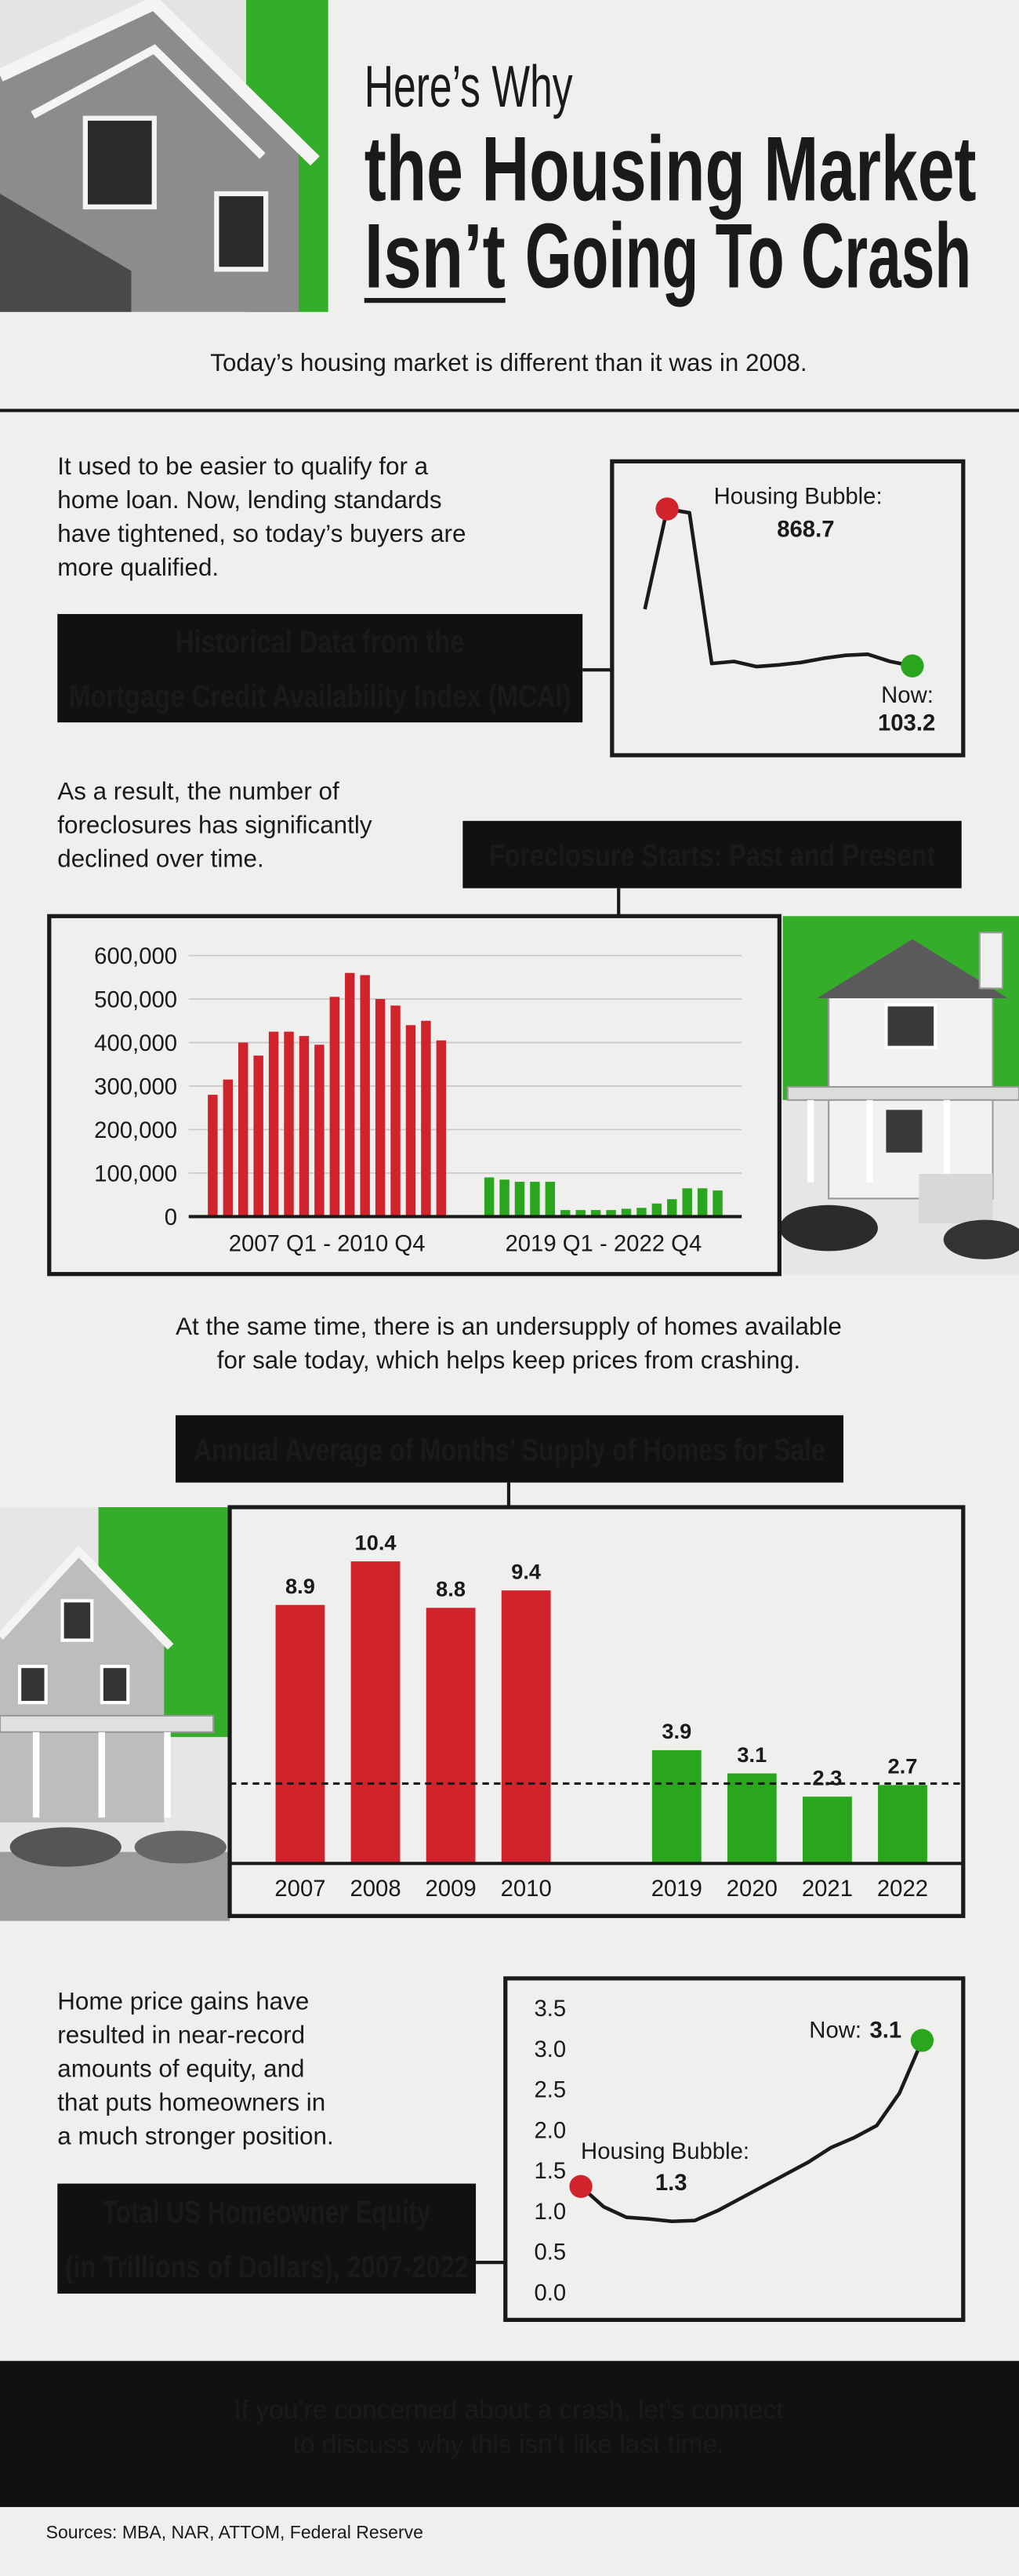  Describe the element at coordinates (135, 1086) in the screenshot. I see `y-tick-label: 300,000` at that location.